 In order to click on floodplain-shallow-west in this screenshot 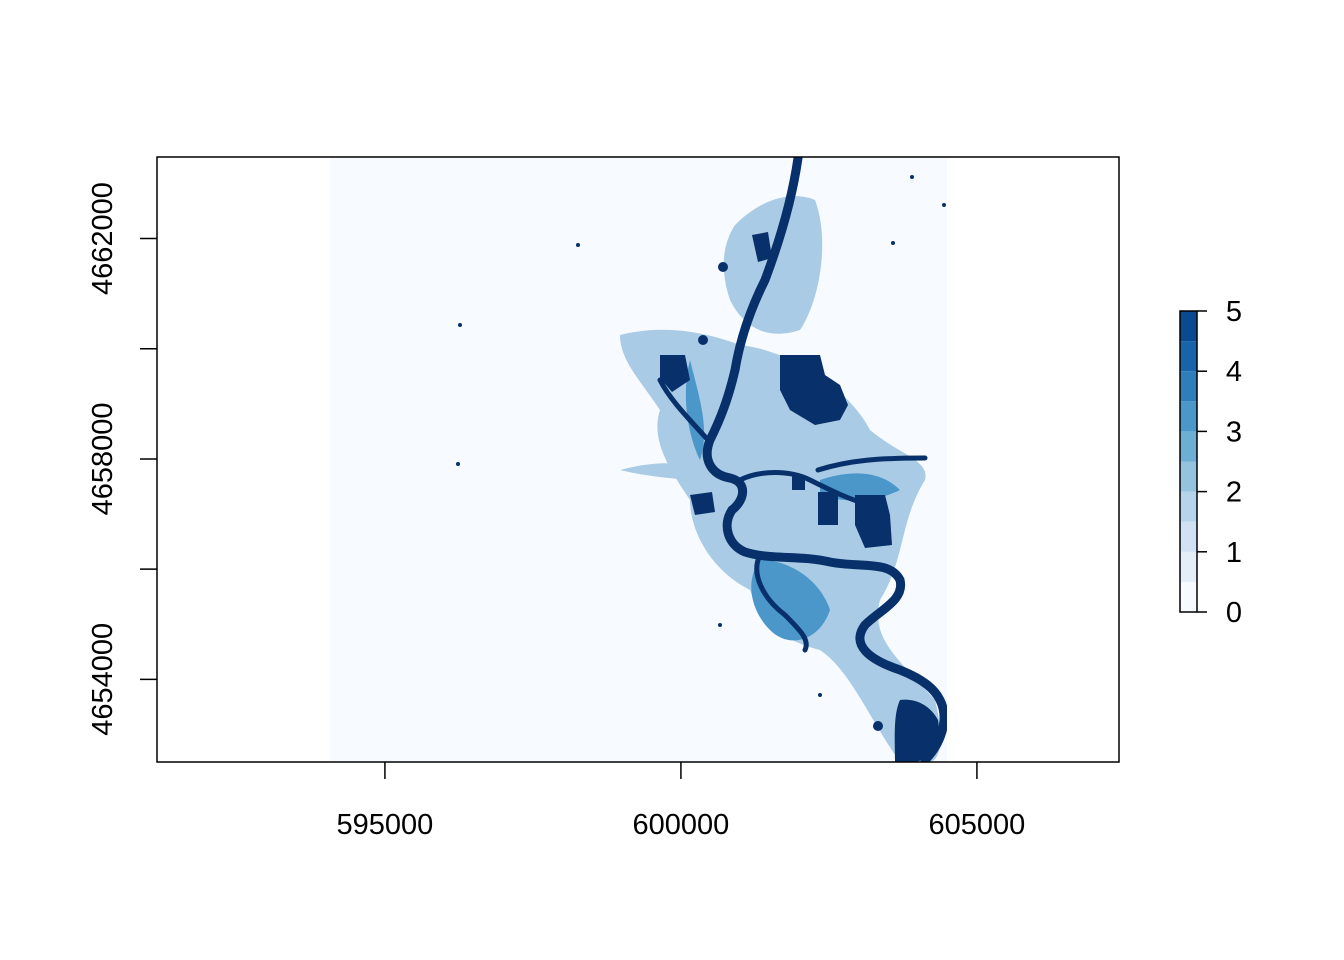, I will do `click(660, 471)`.